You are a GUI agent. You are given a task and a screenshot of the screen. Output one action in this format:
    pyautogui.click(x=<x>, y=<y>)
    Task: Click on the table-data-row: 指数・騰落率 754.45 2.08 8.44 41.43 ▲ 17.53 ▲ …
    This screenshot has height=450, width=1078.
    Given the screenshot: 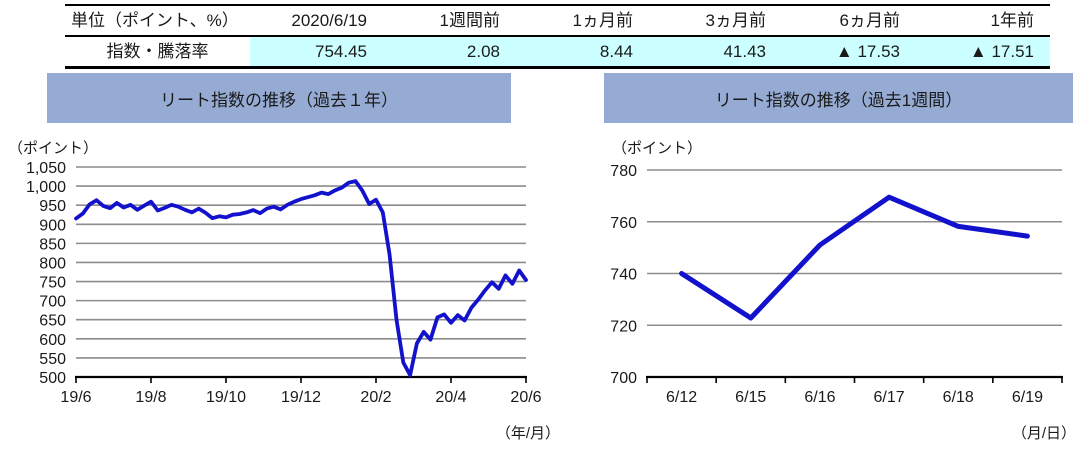 What is the action you would take?
    pyautogui.click(x=557, y=52)
    